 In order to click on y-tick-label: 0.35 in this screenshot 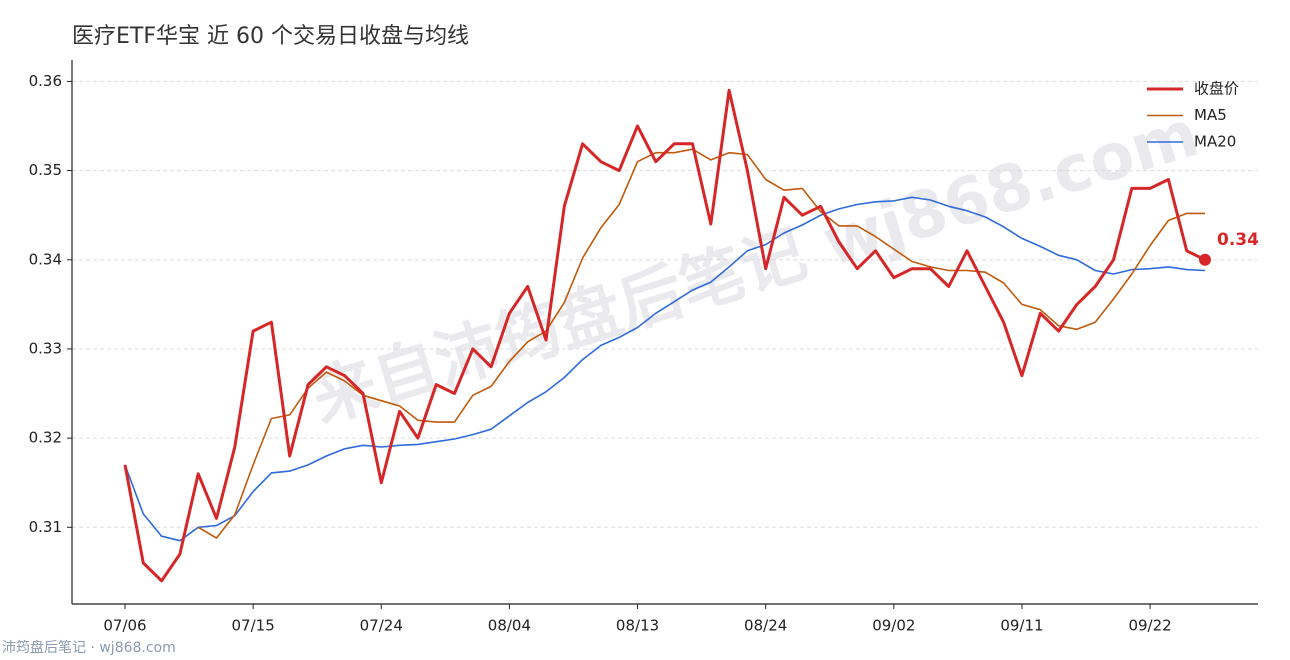, I will do `click(45, 170)`.